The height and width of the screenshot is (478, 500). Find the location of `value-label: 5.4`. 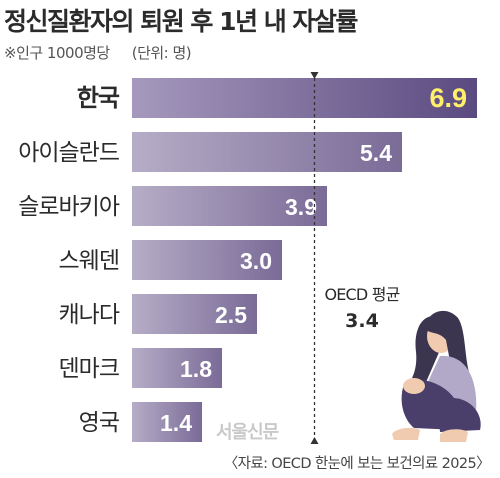

value-label: 5.4 is located at coordinates (376, 153).